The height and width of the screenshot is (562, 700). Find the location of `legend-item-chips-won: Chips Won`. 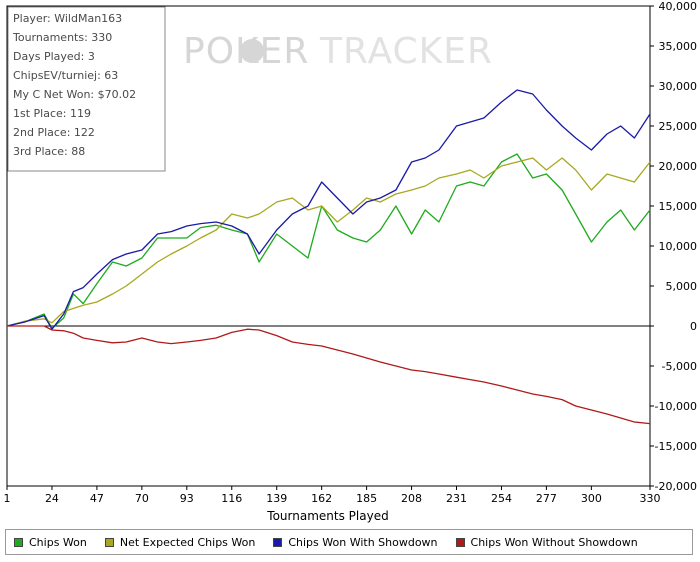

legend-item-chips-won: Chips Won is located at coordinates (50, 542).